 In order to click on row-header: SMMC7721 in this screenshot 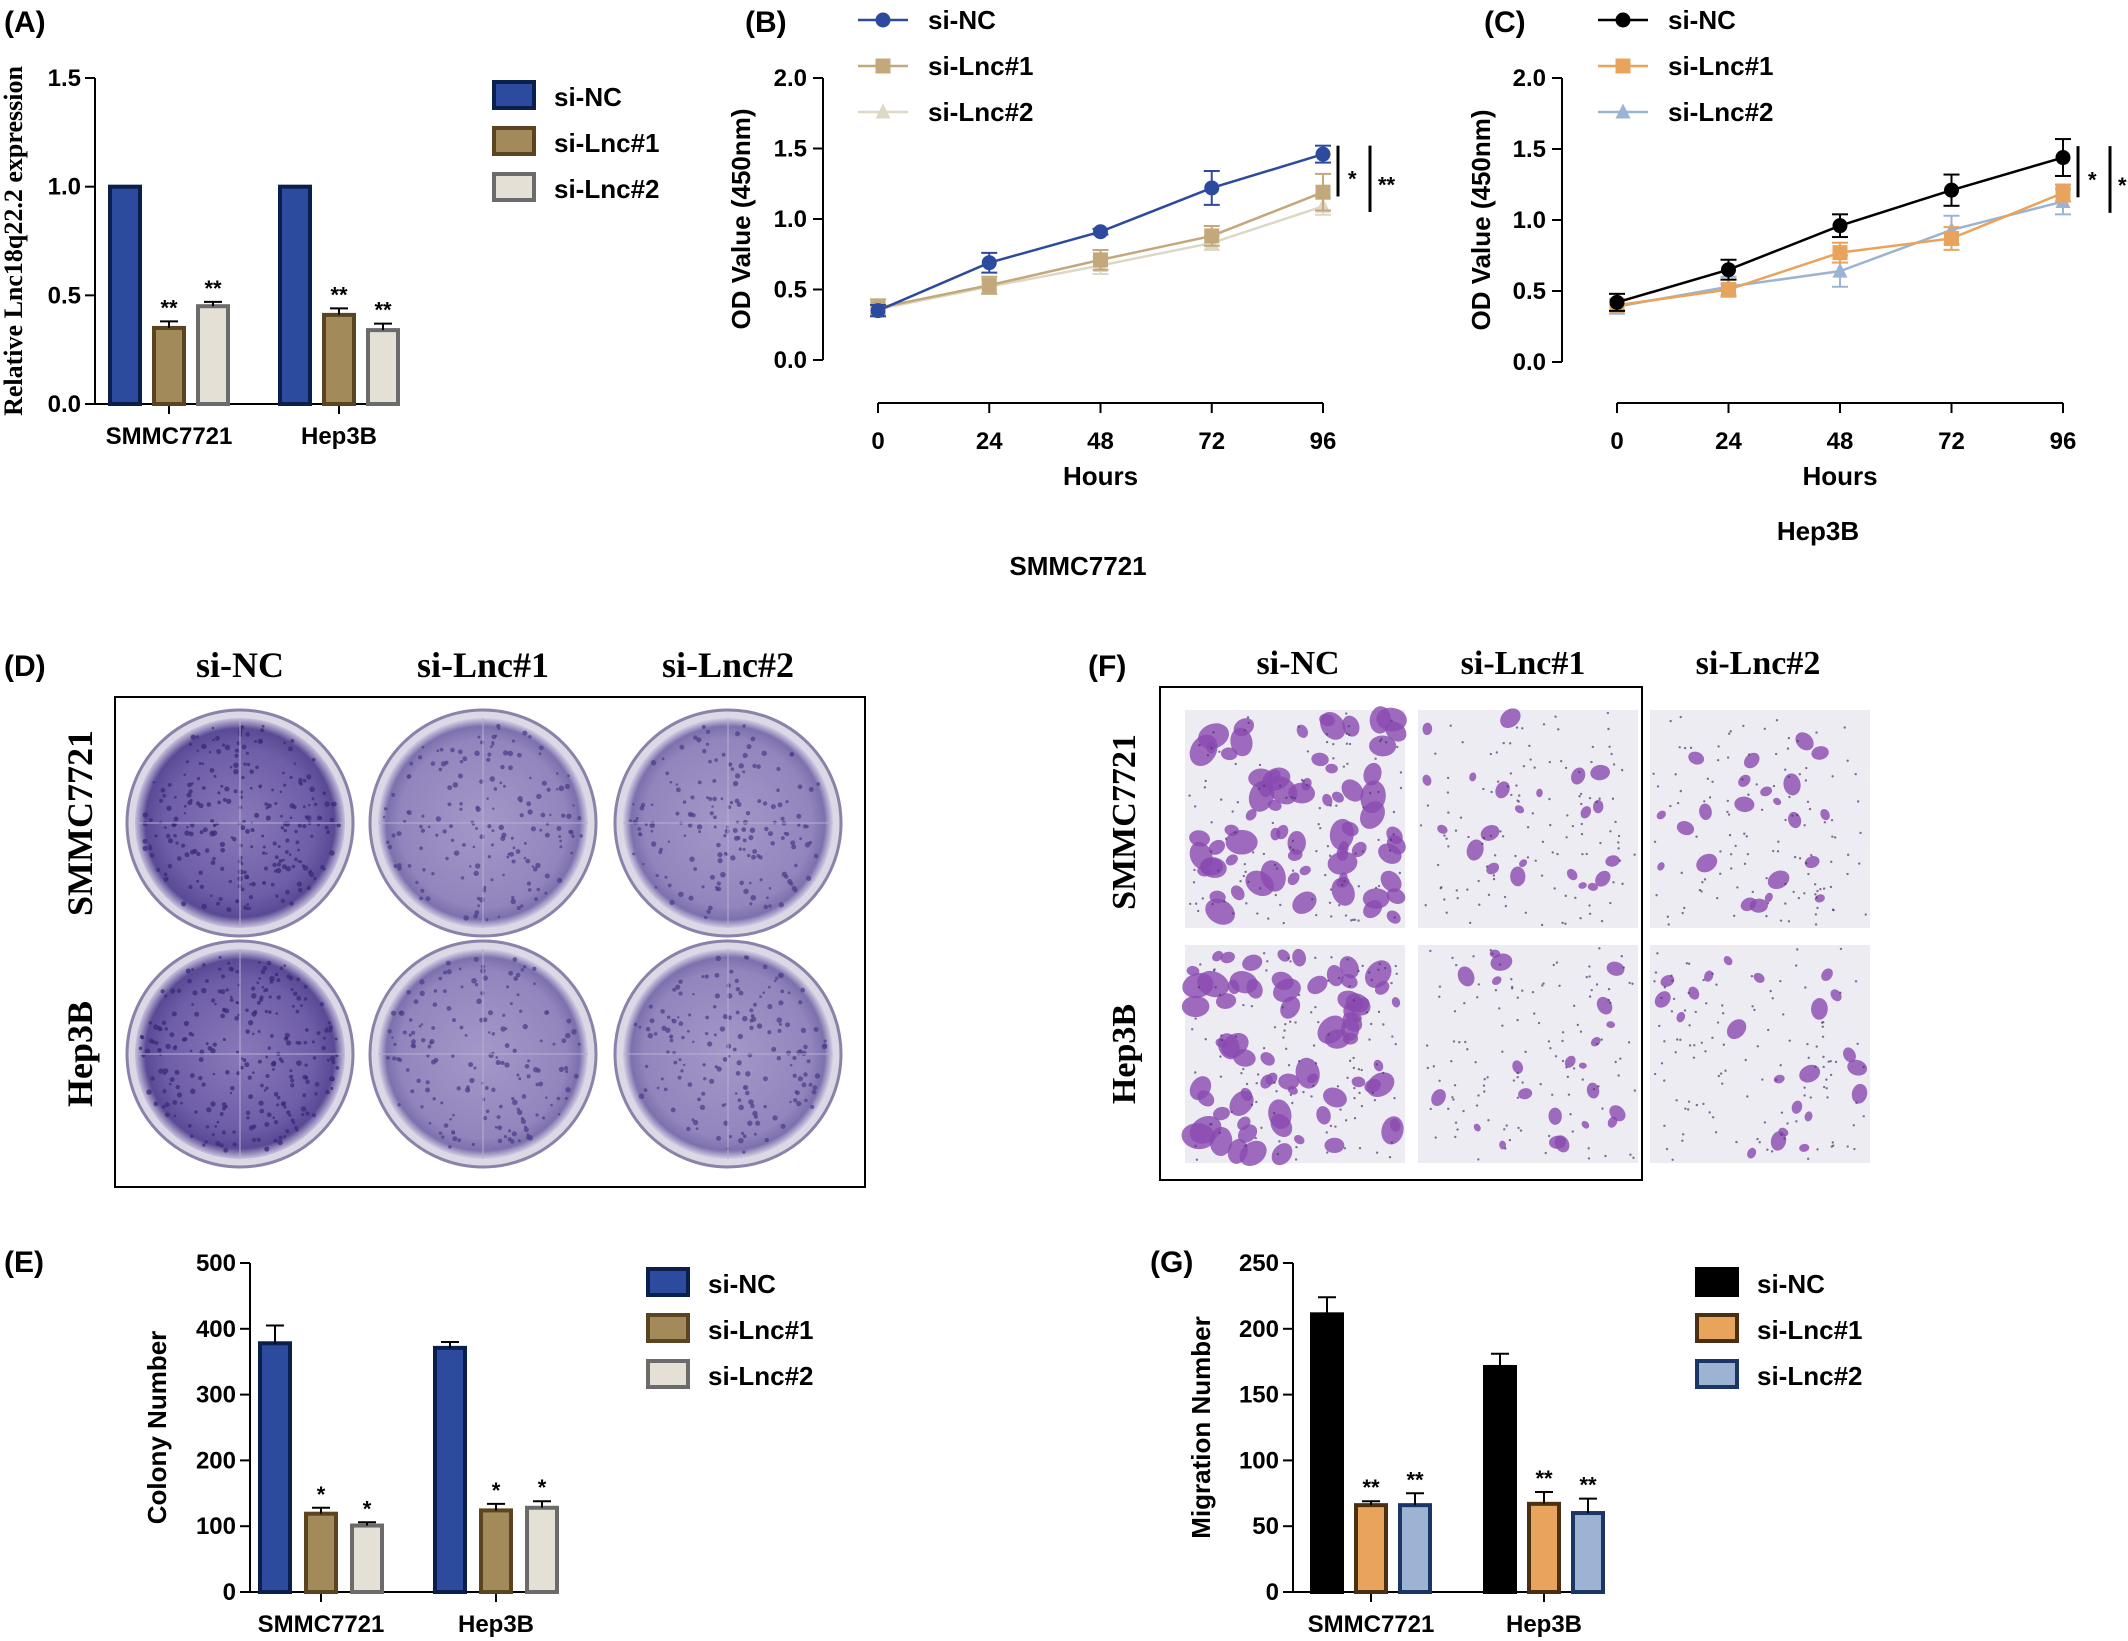, I will do `click(1124, 822)`.